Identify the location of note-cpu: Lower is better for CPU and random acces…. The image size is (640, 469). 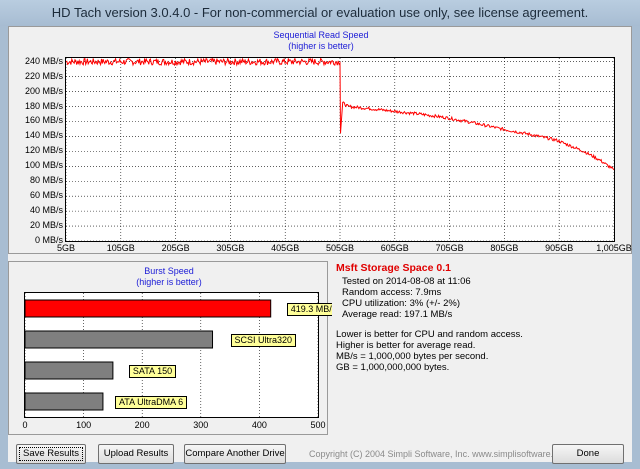
(429, 334).